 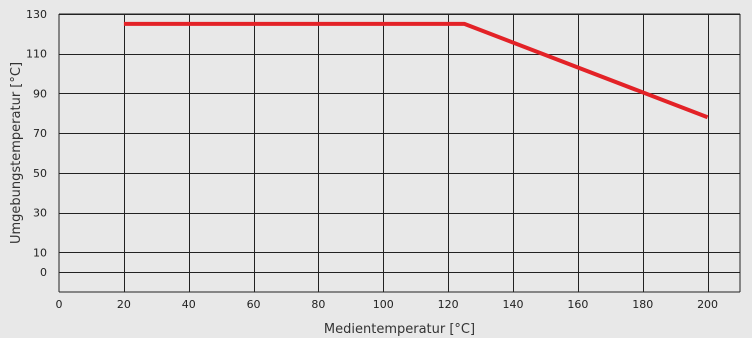 I want to click on y-tick-label: 90, so click(x=40, y=93).